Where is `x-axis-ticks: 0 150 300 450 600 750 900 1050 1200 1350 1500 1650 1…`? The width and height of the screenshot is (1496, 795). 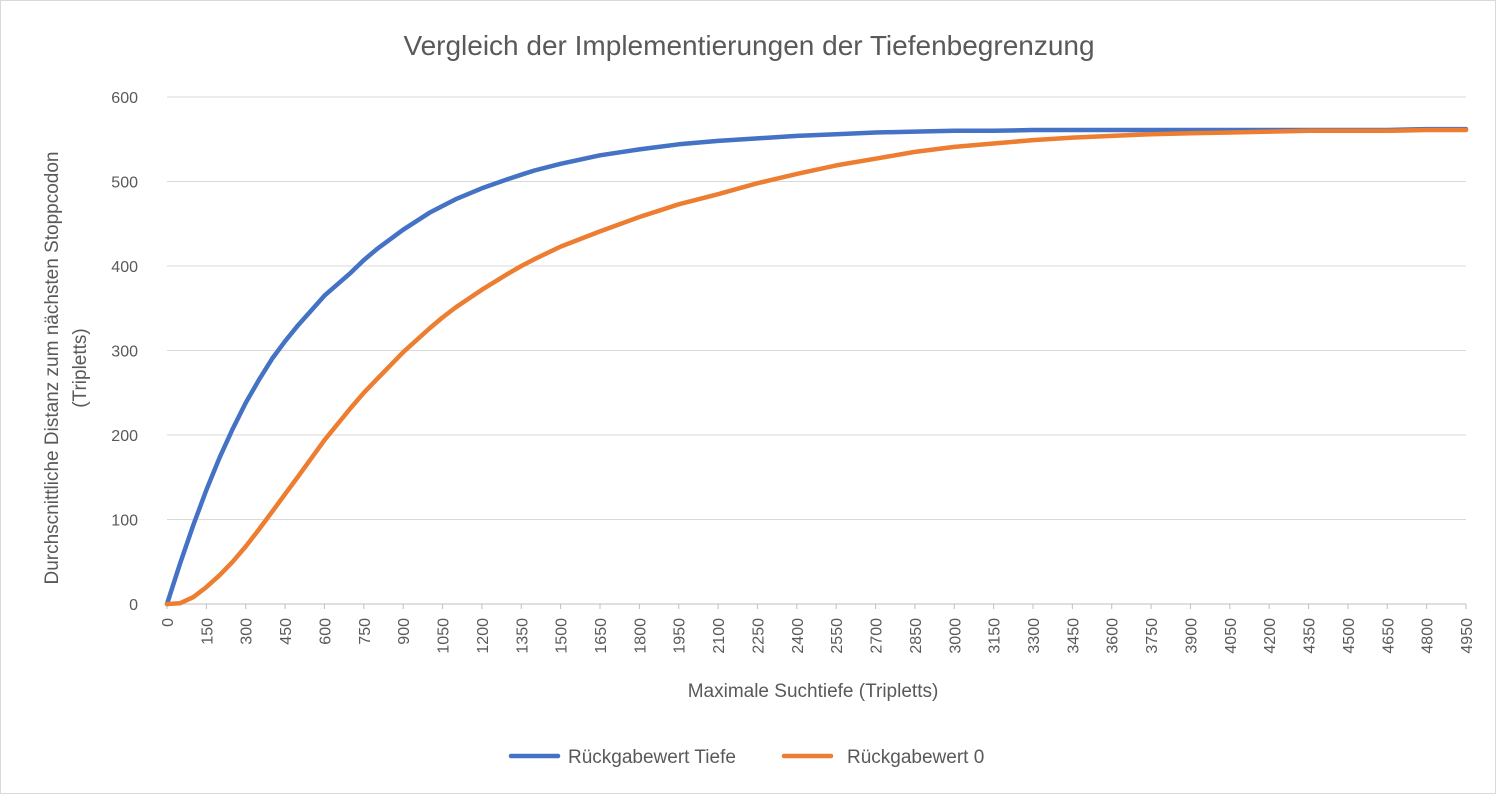 x-axis-ticks: 0 150 300 450 600 750 900 1050 1200 1350 1500 1650 1… is located at coordinates (818, 629).